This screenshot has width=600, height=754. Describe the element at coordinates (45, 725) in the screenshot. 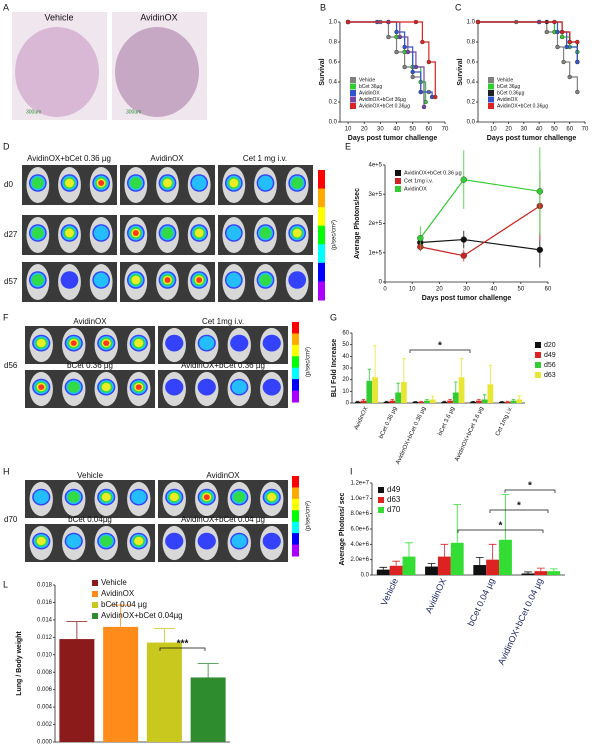

I see `y-tick-label: 0.002` at that location.